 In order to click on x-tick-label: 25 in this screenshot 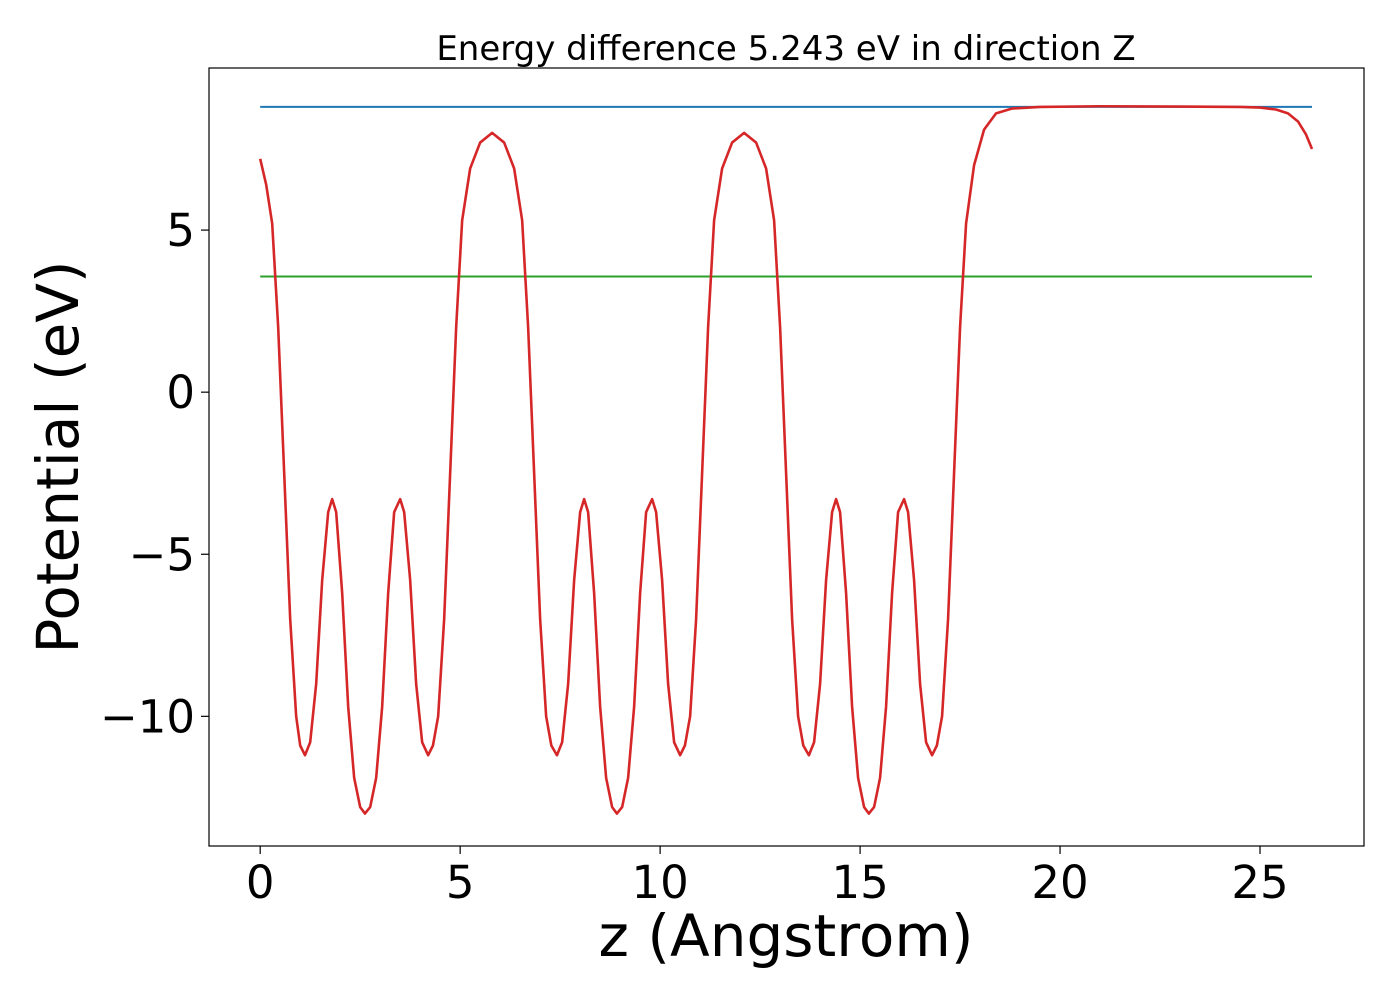, I will do `click(1259, 882)`.